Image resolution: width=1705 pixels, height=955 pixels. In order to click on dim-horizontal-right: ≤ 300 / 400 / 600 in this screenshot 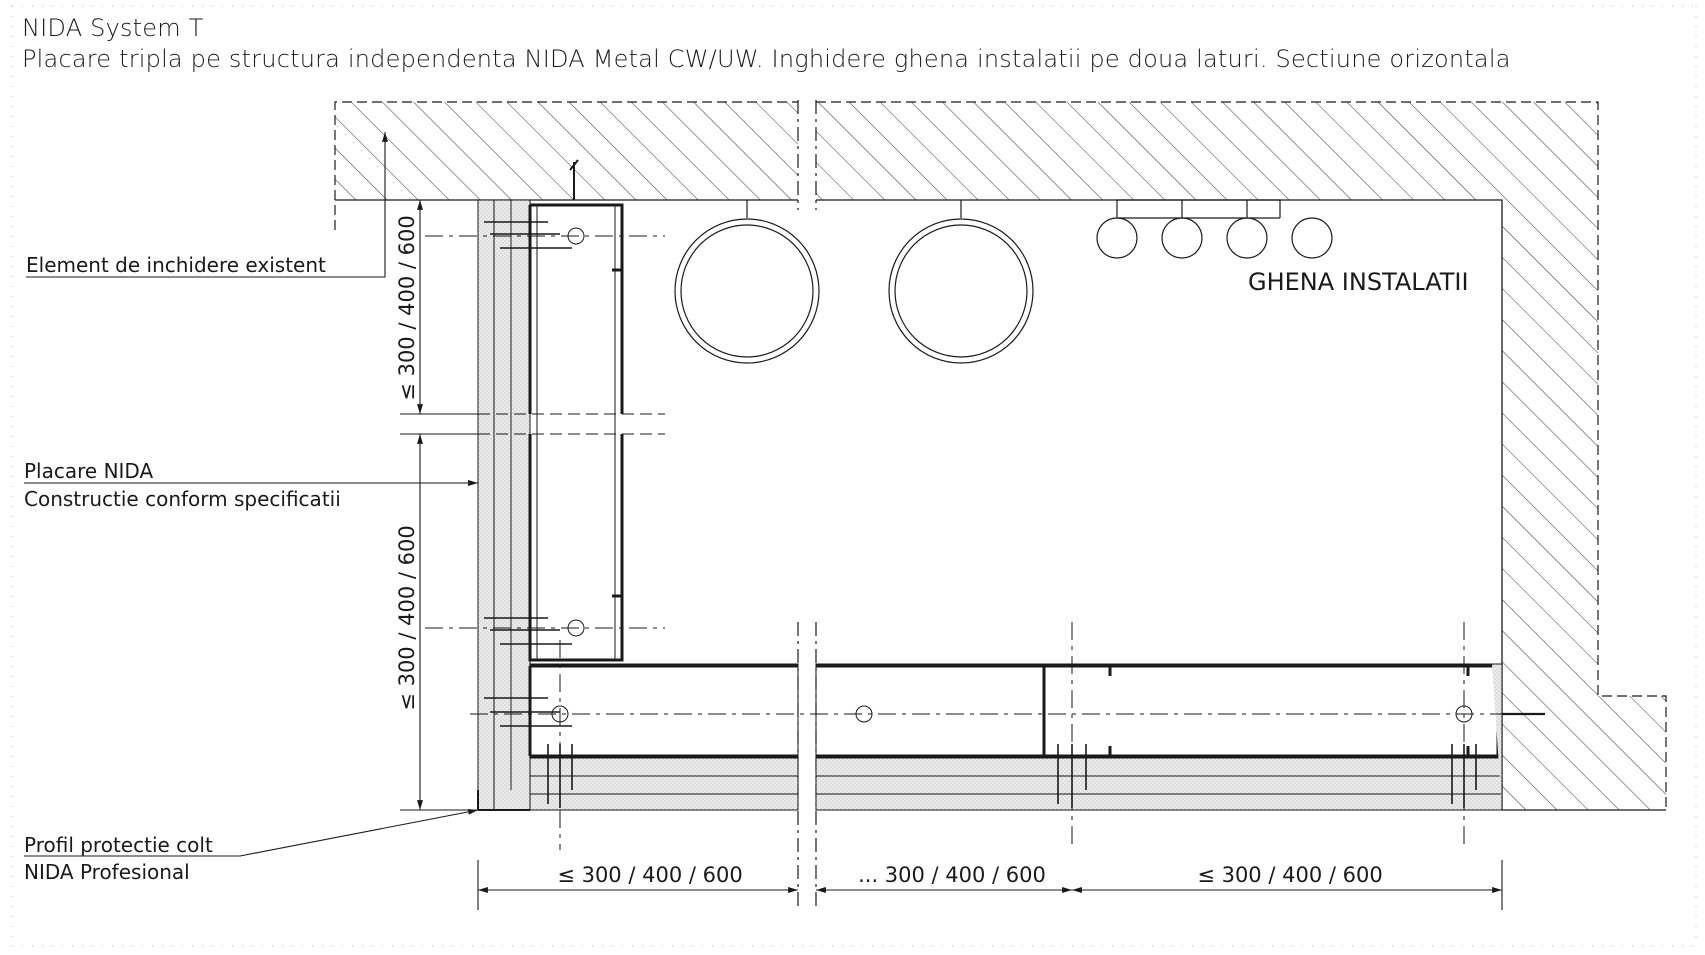, I will do `click(1289, 875)`.